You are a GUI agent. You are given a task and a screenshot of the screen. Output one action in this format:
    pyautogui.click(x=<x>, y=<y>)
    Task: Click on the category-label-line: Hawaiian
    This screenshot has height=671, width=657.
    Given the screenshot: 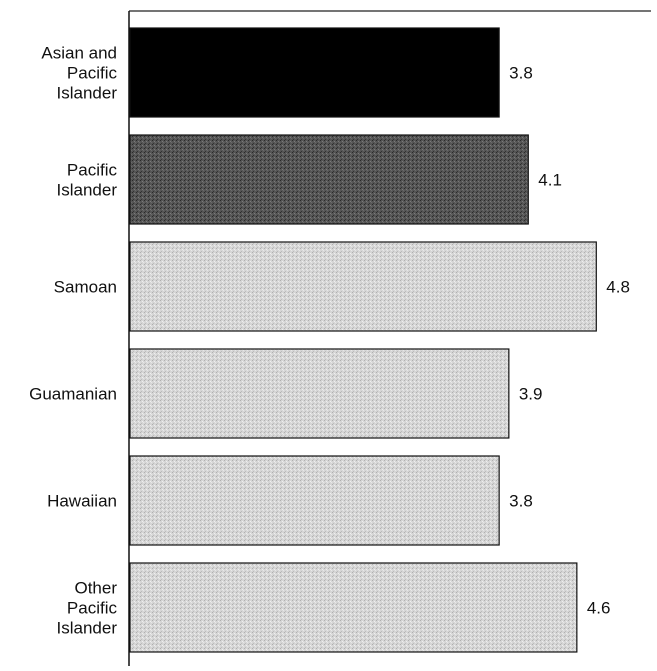 What is the action you would take?
    pyautogui.click(x=82, y=501)
    